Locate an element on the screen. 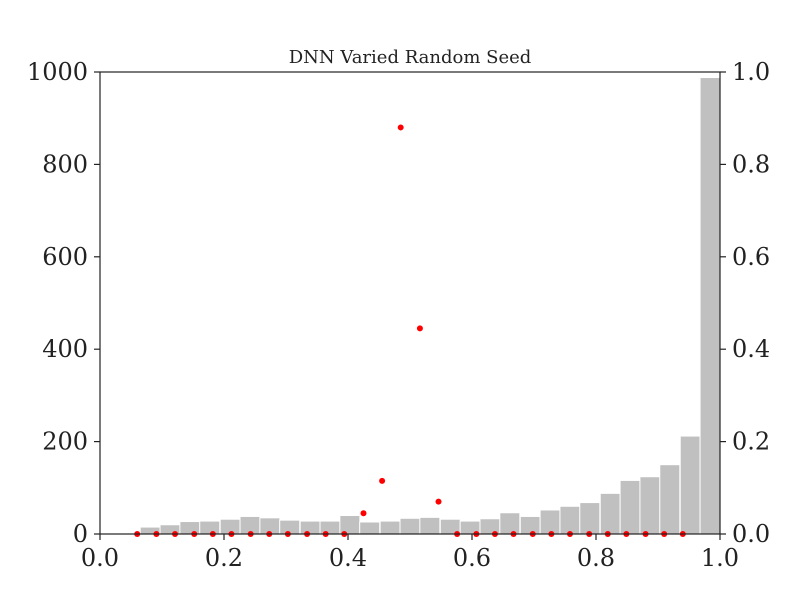 This screenshot has height=600, width=800. y-axis-right: 0.0 0.2 0.4 0.6 0.8 1.0 is located at coordinates (745, 303).